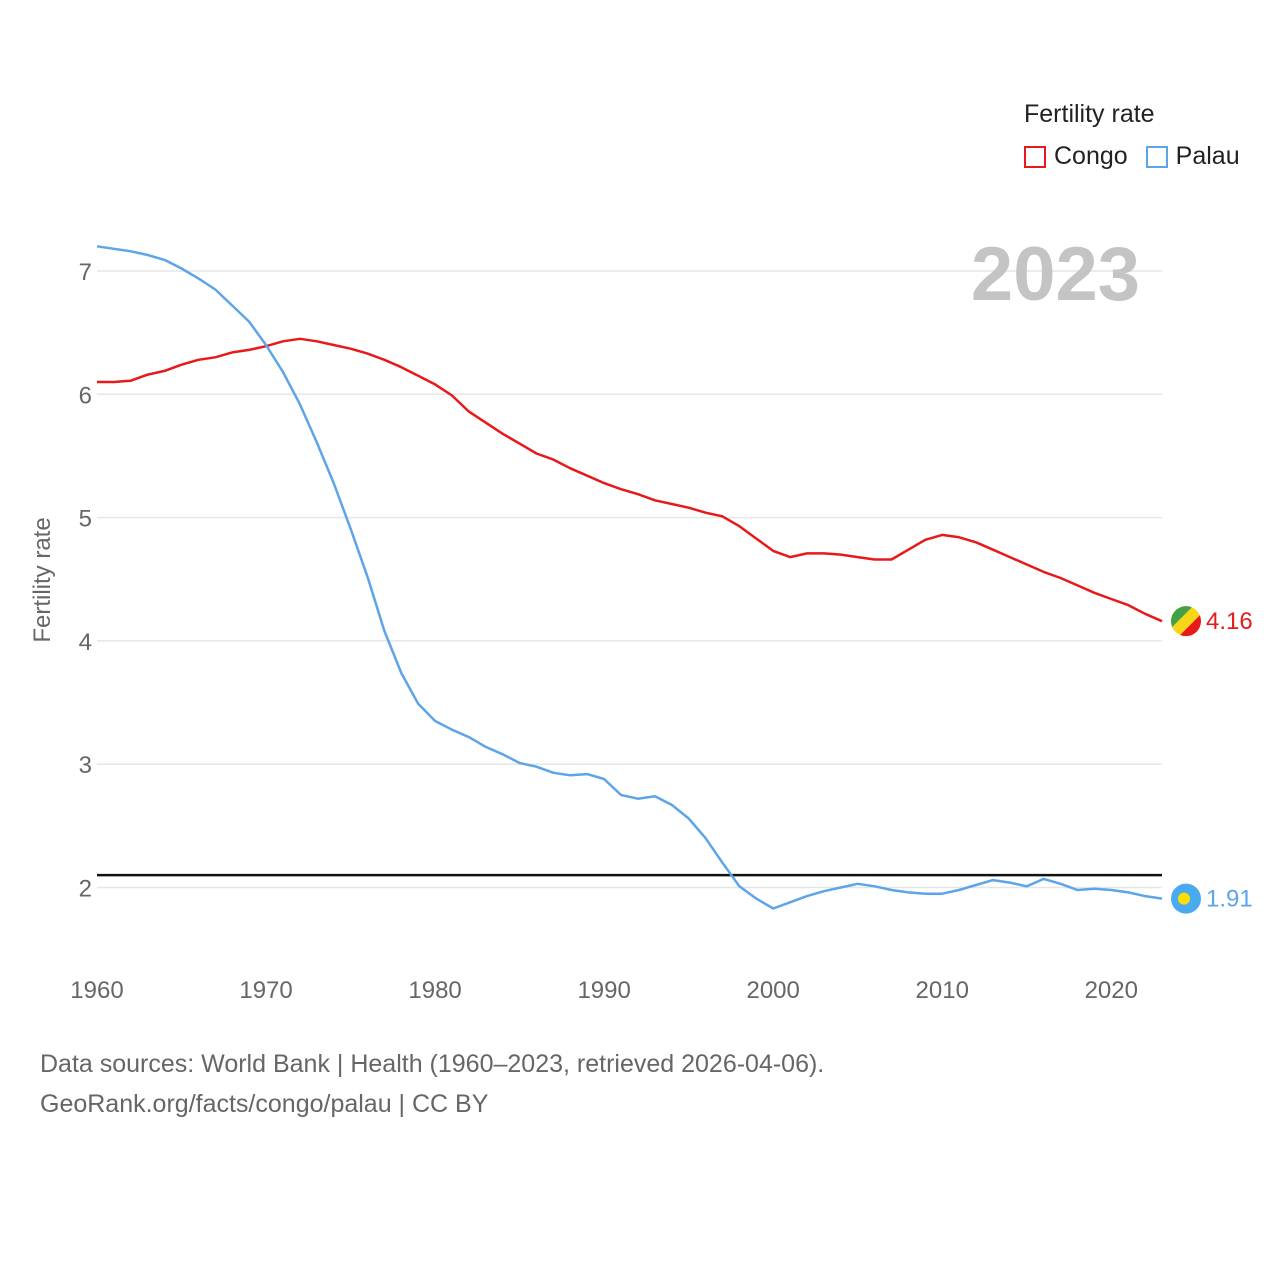 The image size is (1280, 1280). I want to click on end-value-label-palau: 1.91, so click(1229, 899).